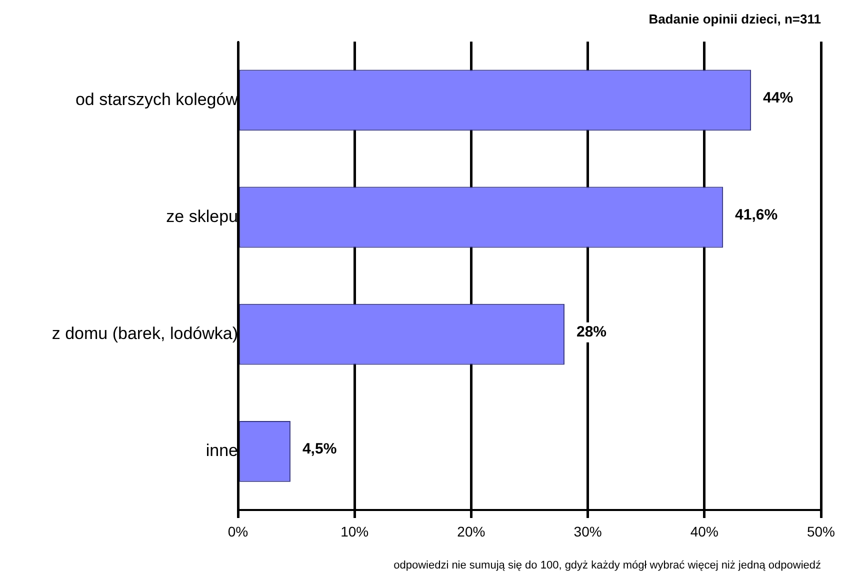 The height and width of the screenshot is (578, 843). I want to click on x-tick-label: 30%, so click(588, 531).